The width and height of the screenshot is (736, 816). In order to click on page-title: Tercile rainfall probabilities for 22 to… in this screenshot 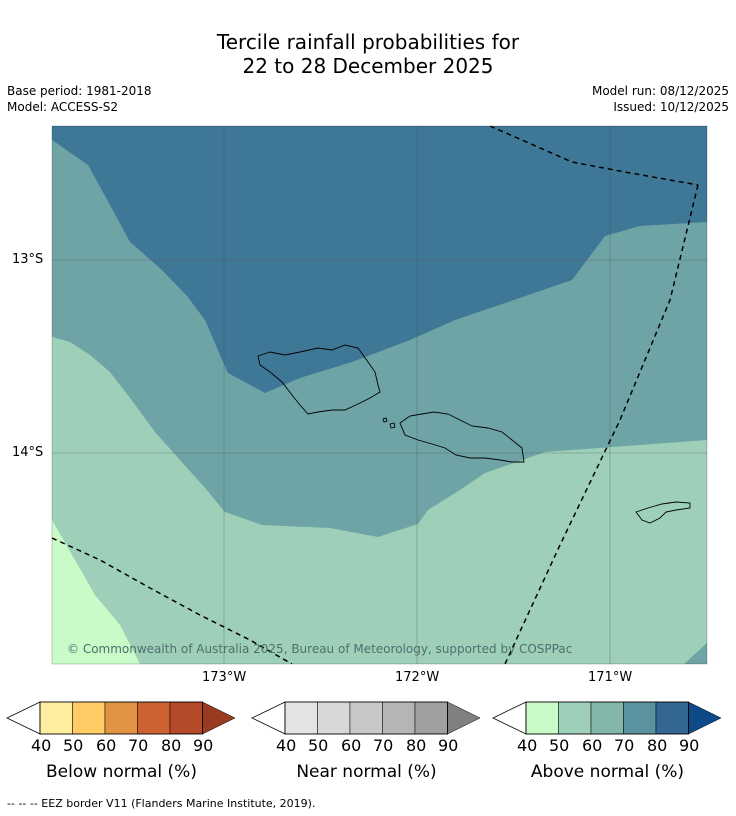, I will do `click(368, 54)`.